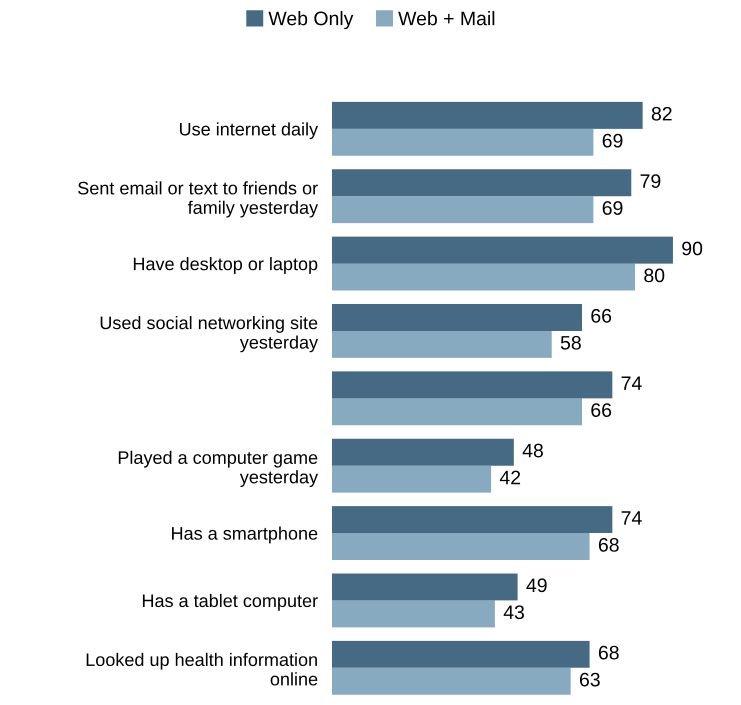 The height and width of the screenshot is (705, 741). What do you see at coordinates (249, 131) in the screenshot?
I see `y-tick-label: Use internet daily` at bounding box center [249, 131].